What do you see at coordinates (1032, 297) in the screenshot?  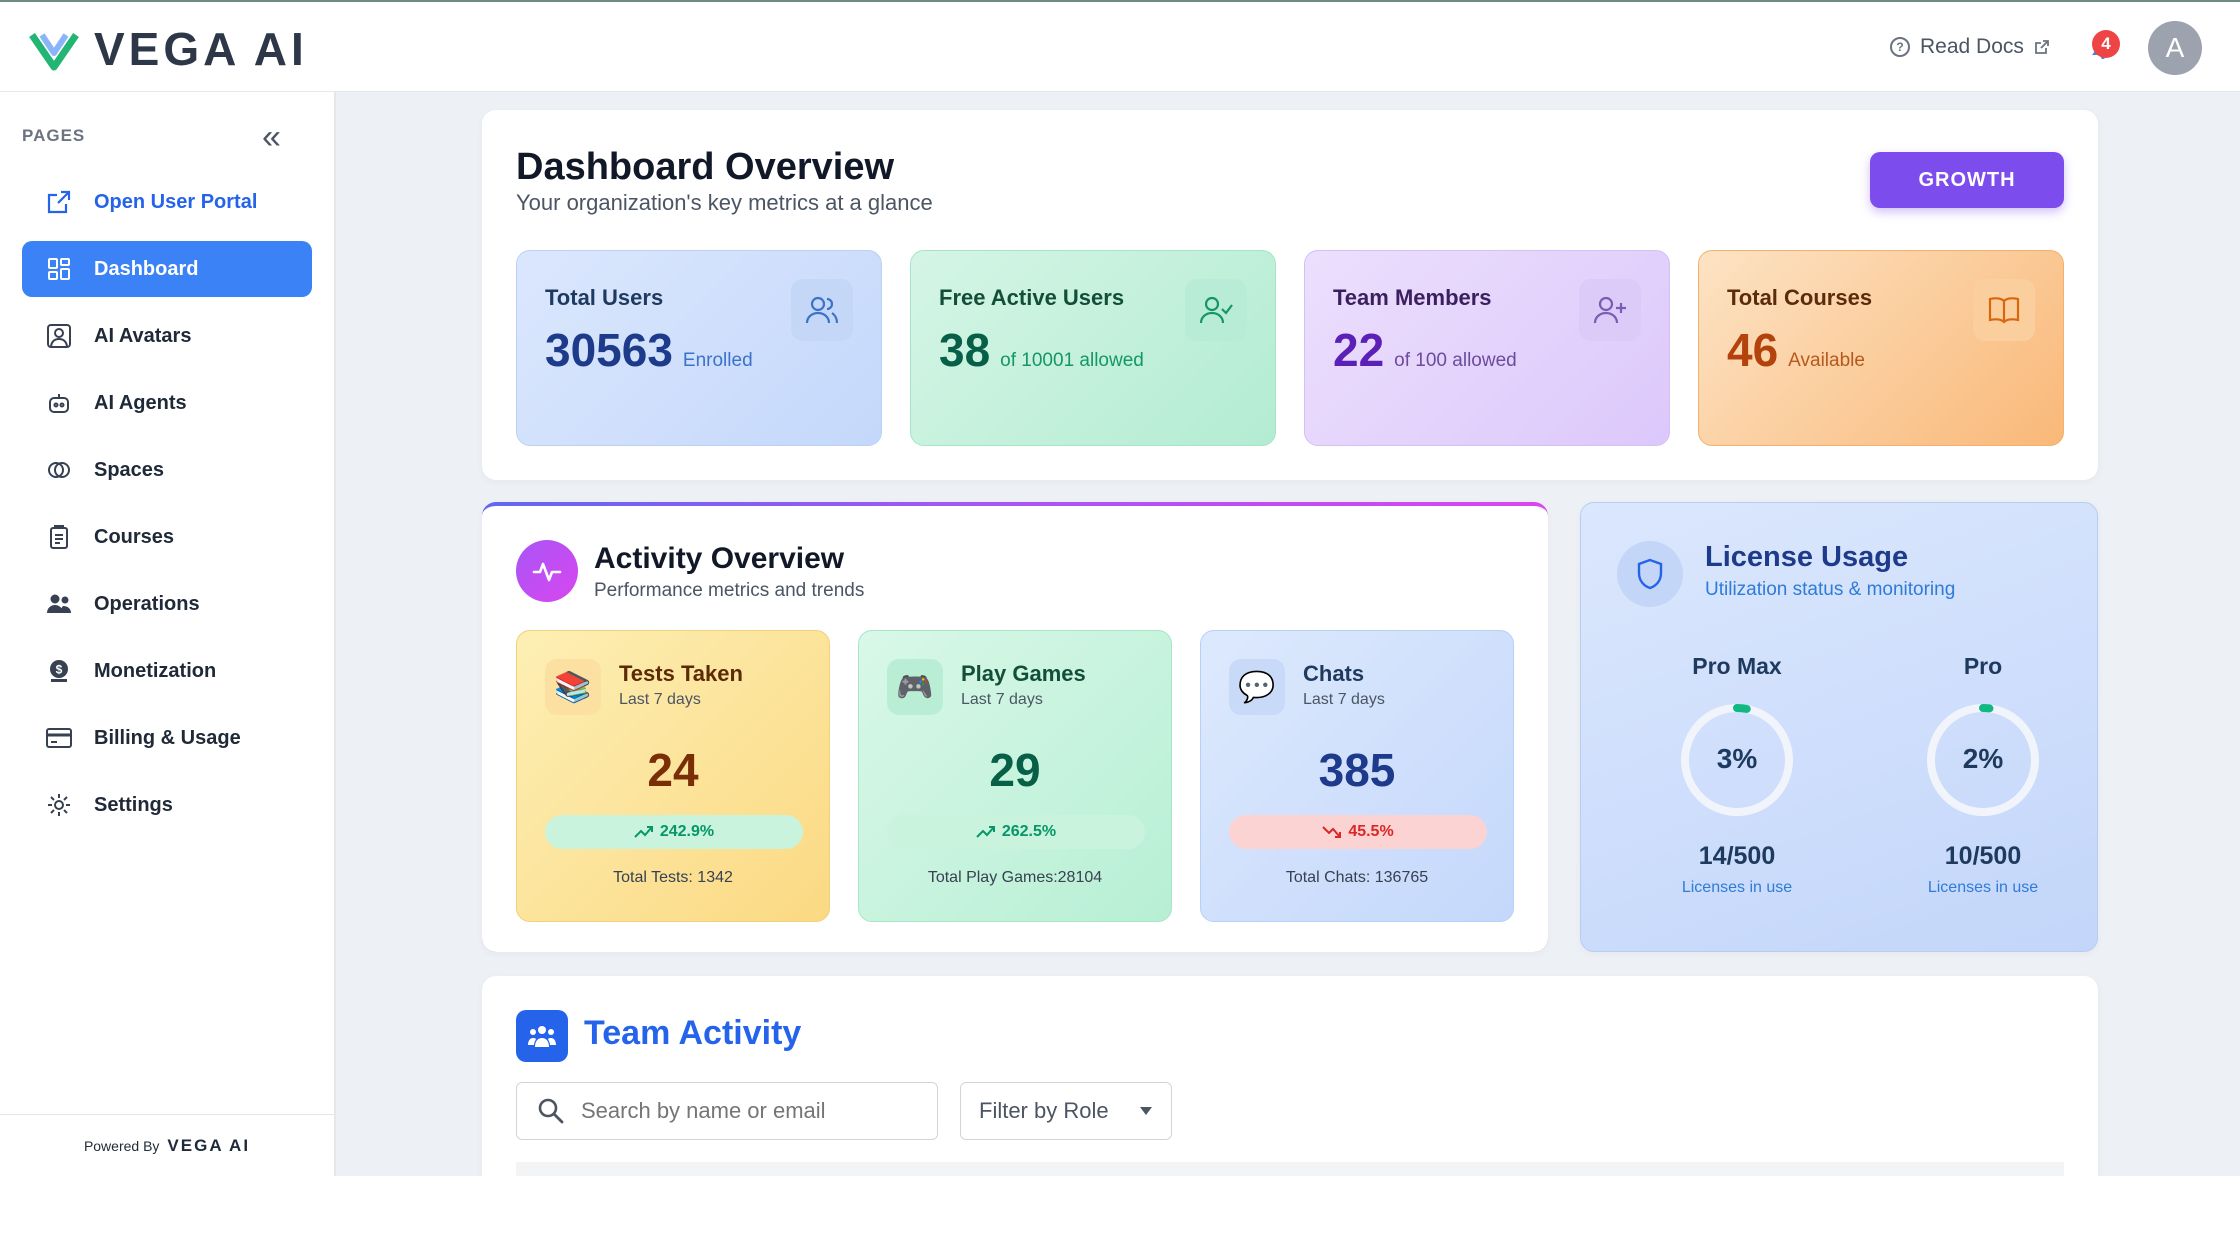 I see `stat-label: Free Active Users` at bounding box center [1032, 297].